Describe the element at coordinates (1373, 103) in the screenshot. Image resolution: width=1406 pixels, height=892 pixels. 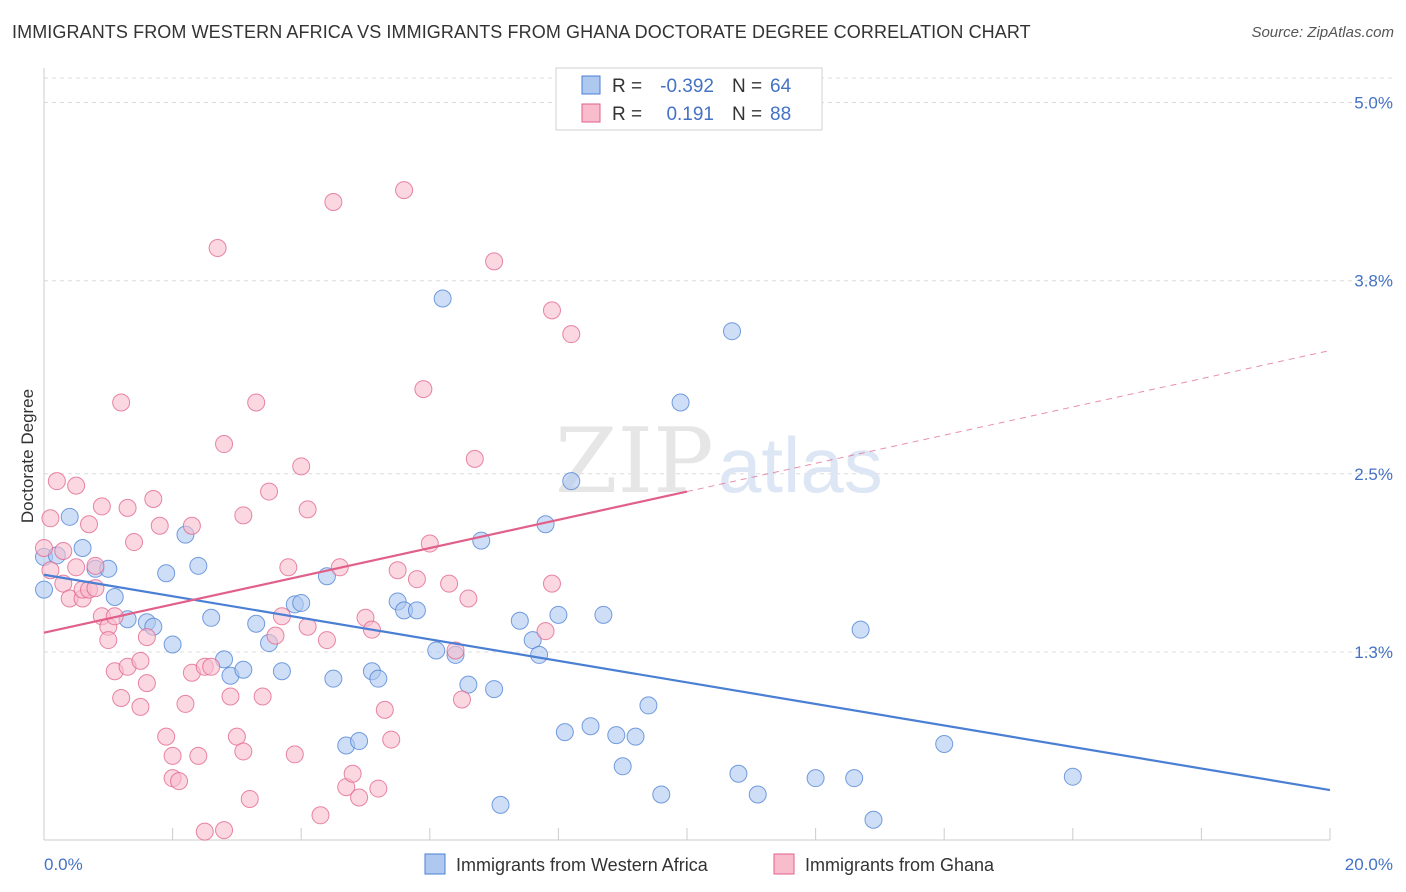
I see `y-tick-label: 5.0%` at that location.